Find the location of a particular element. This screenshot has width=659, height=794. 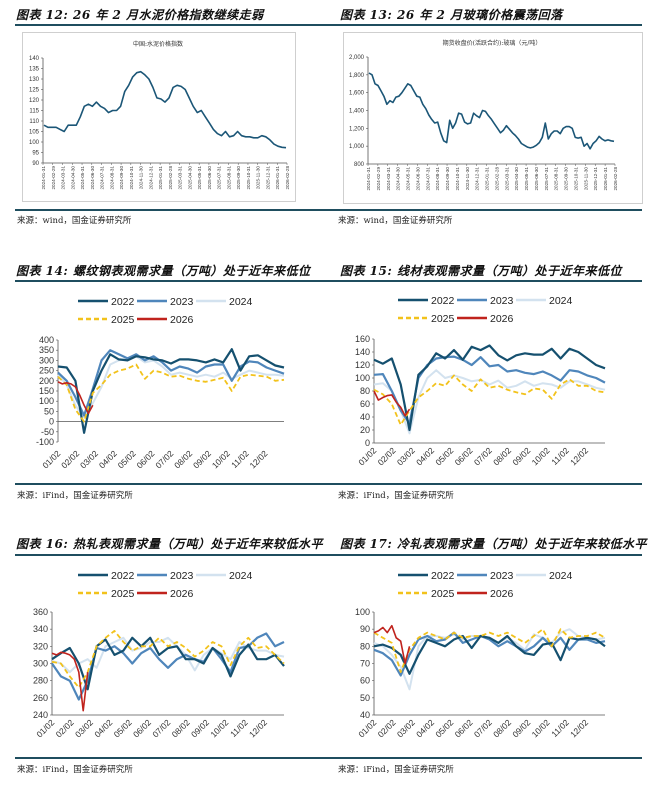

y-tick-label: 0 is located at coordinates (51, 422).